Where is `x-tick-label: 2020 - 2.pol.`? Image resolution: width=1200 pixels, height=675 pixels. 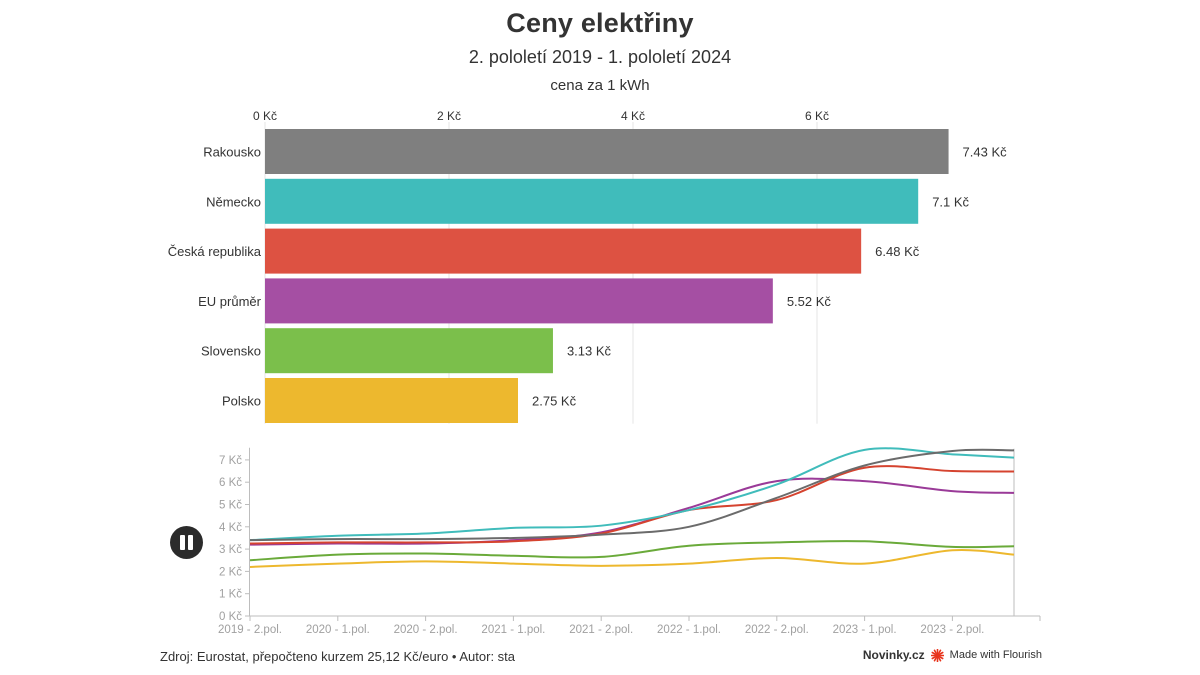
x-tick-label: 2020 - 2.pol. is located at coordinates (426, 630).